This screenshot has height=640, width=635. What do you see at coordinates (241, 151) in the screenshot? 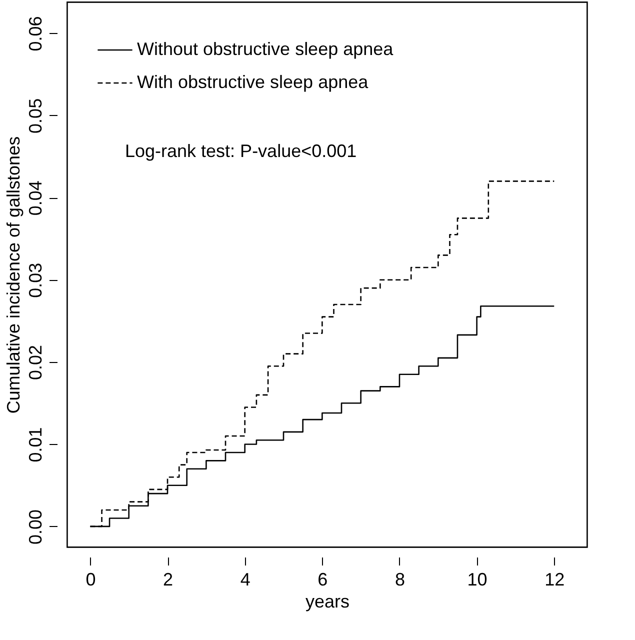
I see `annotation: Log-rank test: P-value<0.001` at bounding box center [241, 151].